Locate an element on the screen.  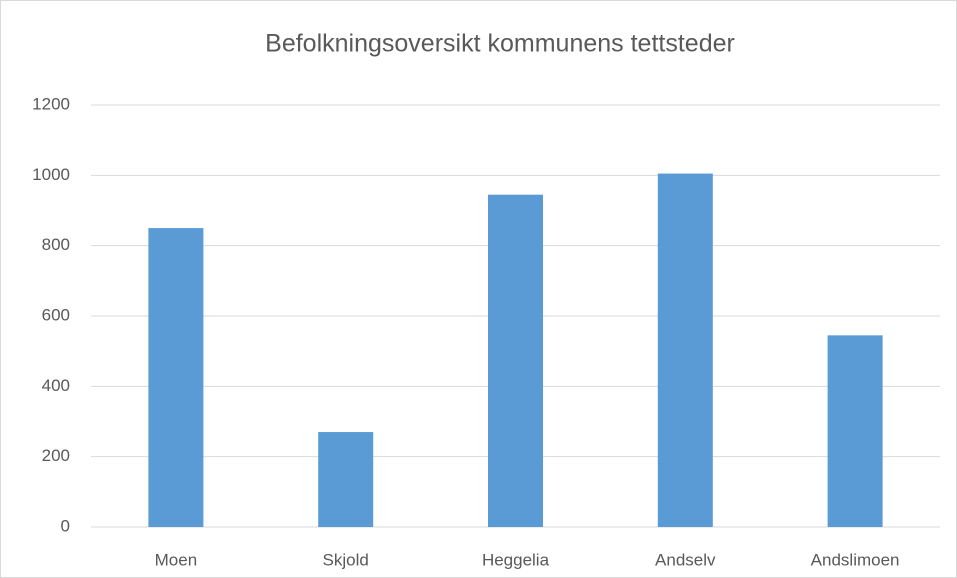
x-tick-label: Andslimoen is located at coordinates (855, 559).